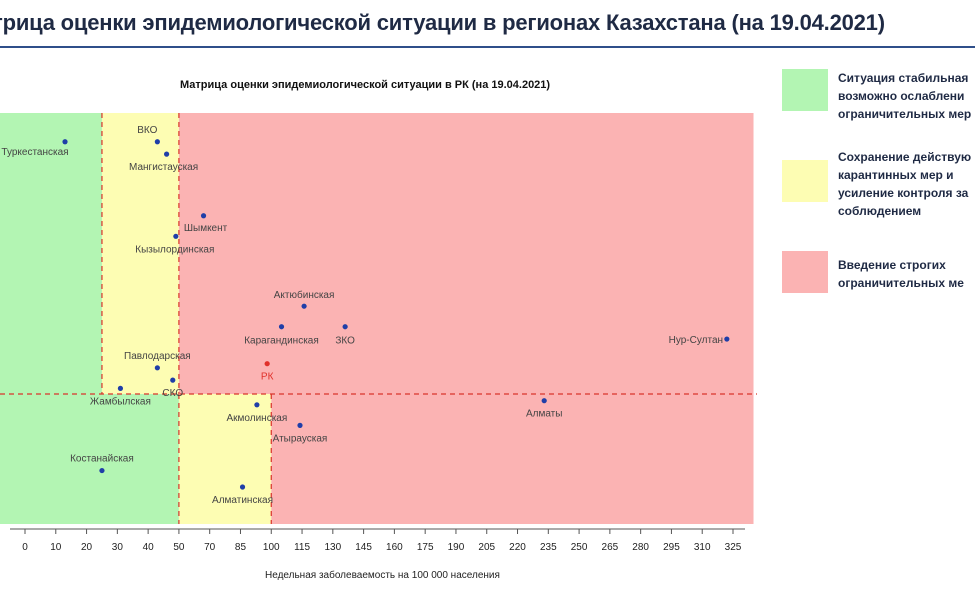  I want to click on x-tick-label: 85, so click(241, 547).